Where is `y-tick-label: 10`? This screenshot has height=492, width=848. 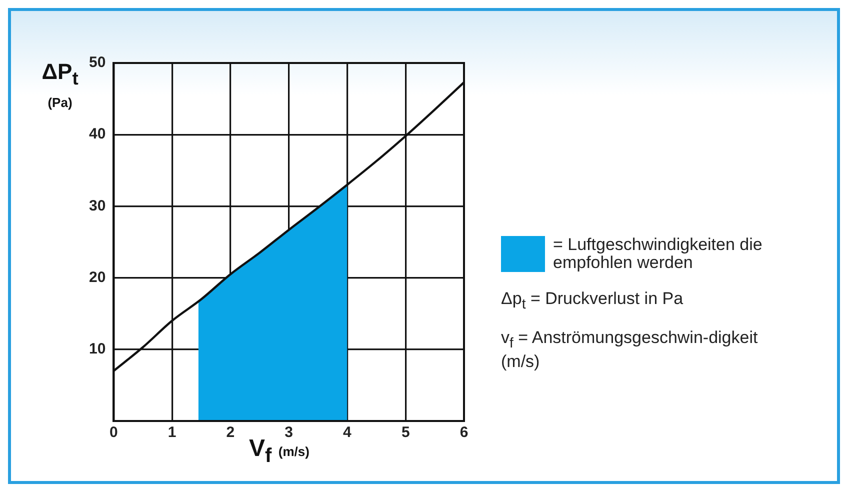 y-tick-label: 10 is located at coordinates (97, 349).